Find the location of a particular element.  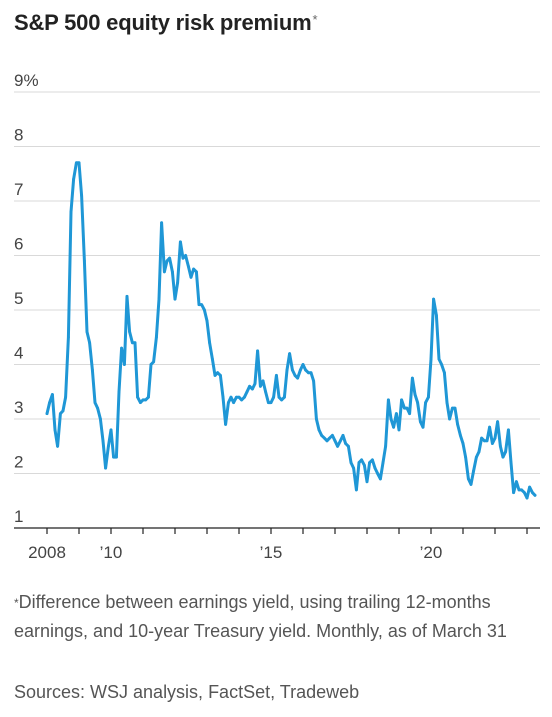

chart-title-text: S&P 500 equity risk premium is located at coordinates (163, 22).